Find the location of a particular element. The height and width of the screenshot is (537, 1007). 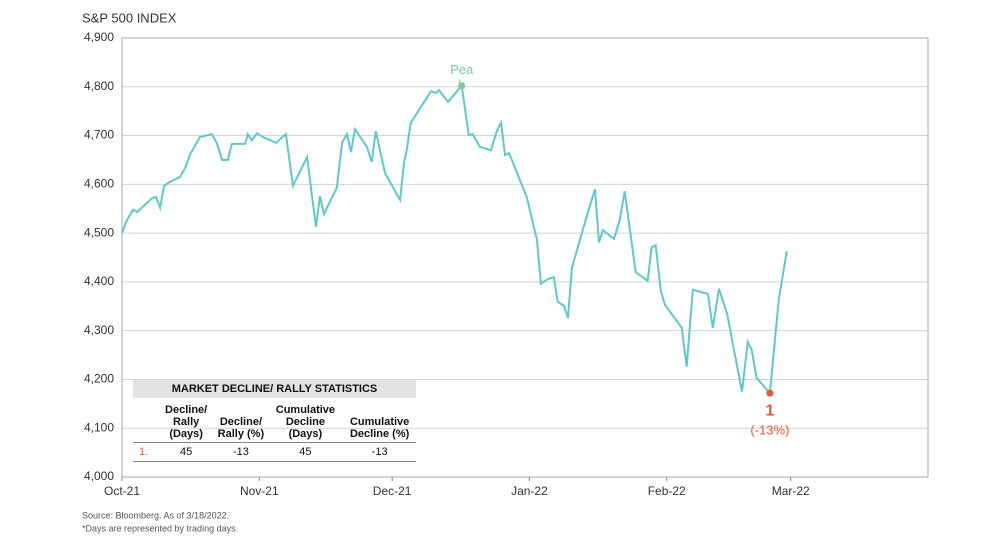

trough-label: 1 is located at coordinates (769, 410).